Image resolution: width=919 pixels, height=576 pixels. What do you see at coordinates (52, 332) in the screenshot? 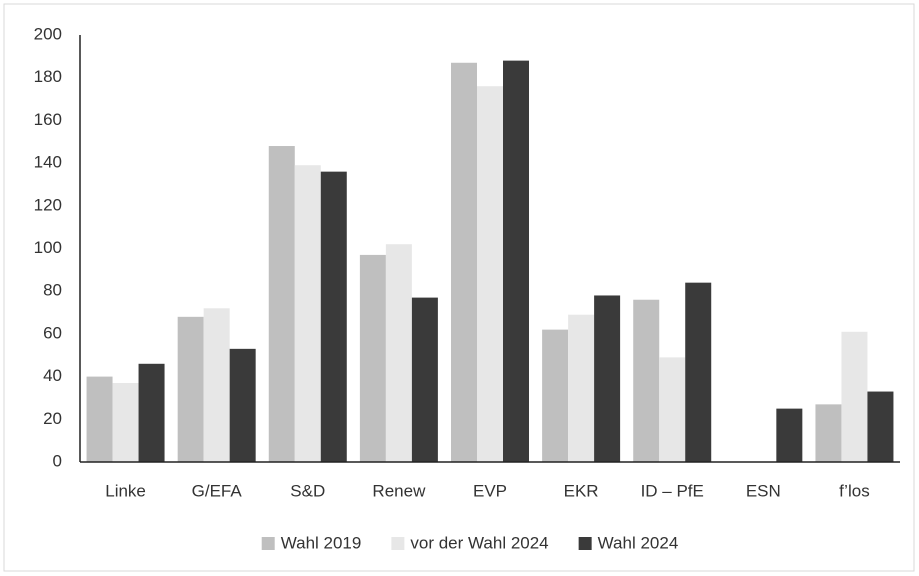
I see `y-tick-label: 60` at bounding box center [52, 332].